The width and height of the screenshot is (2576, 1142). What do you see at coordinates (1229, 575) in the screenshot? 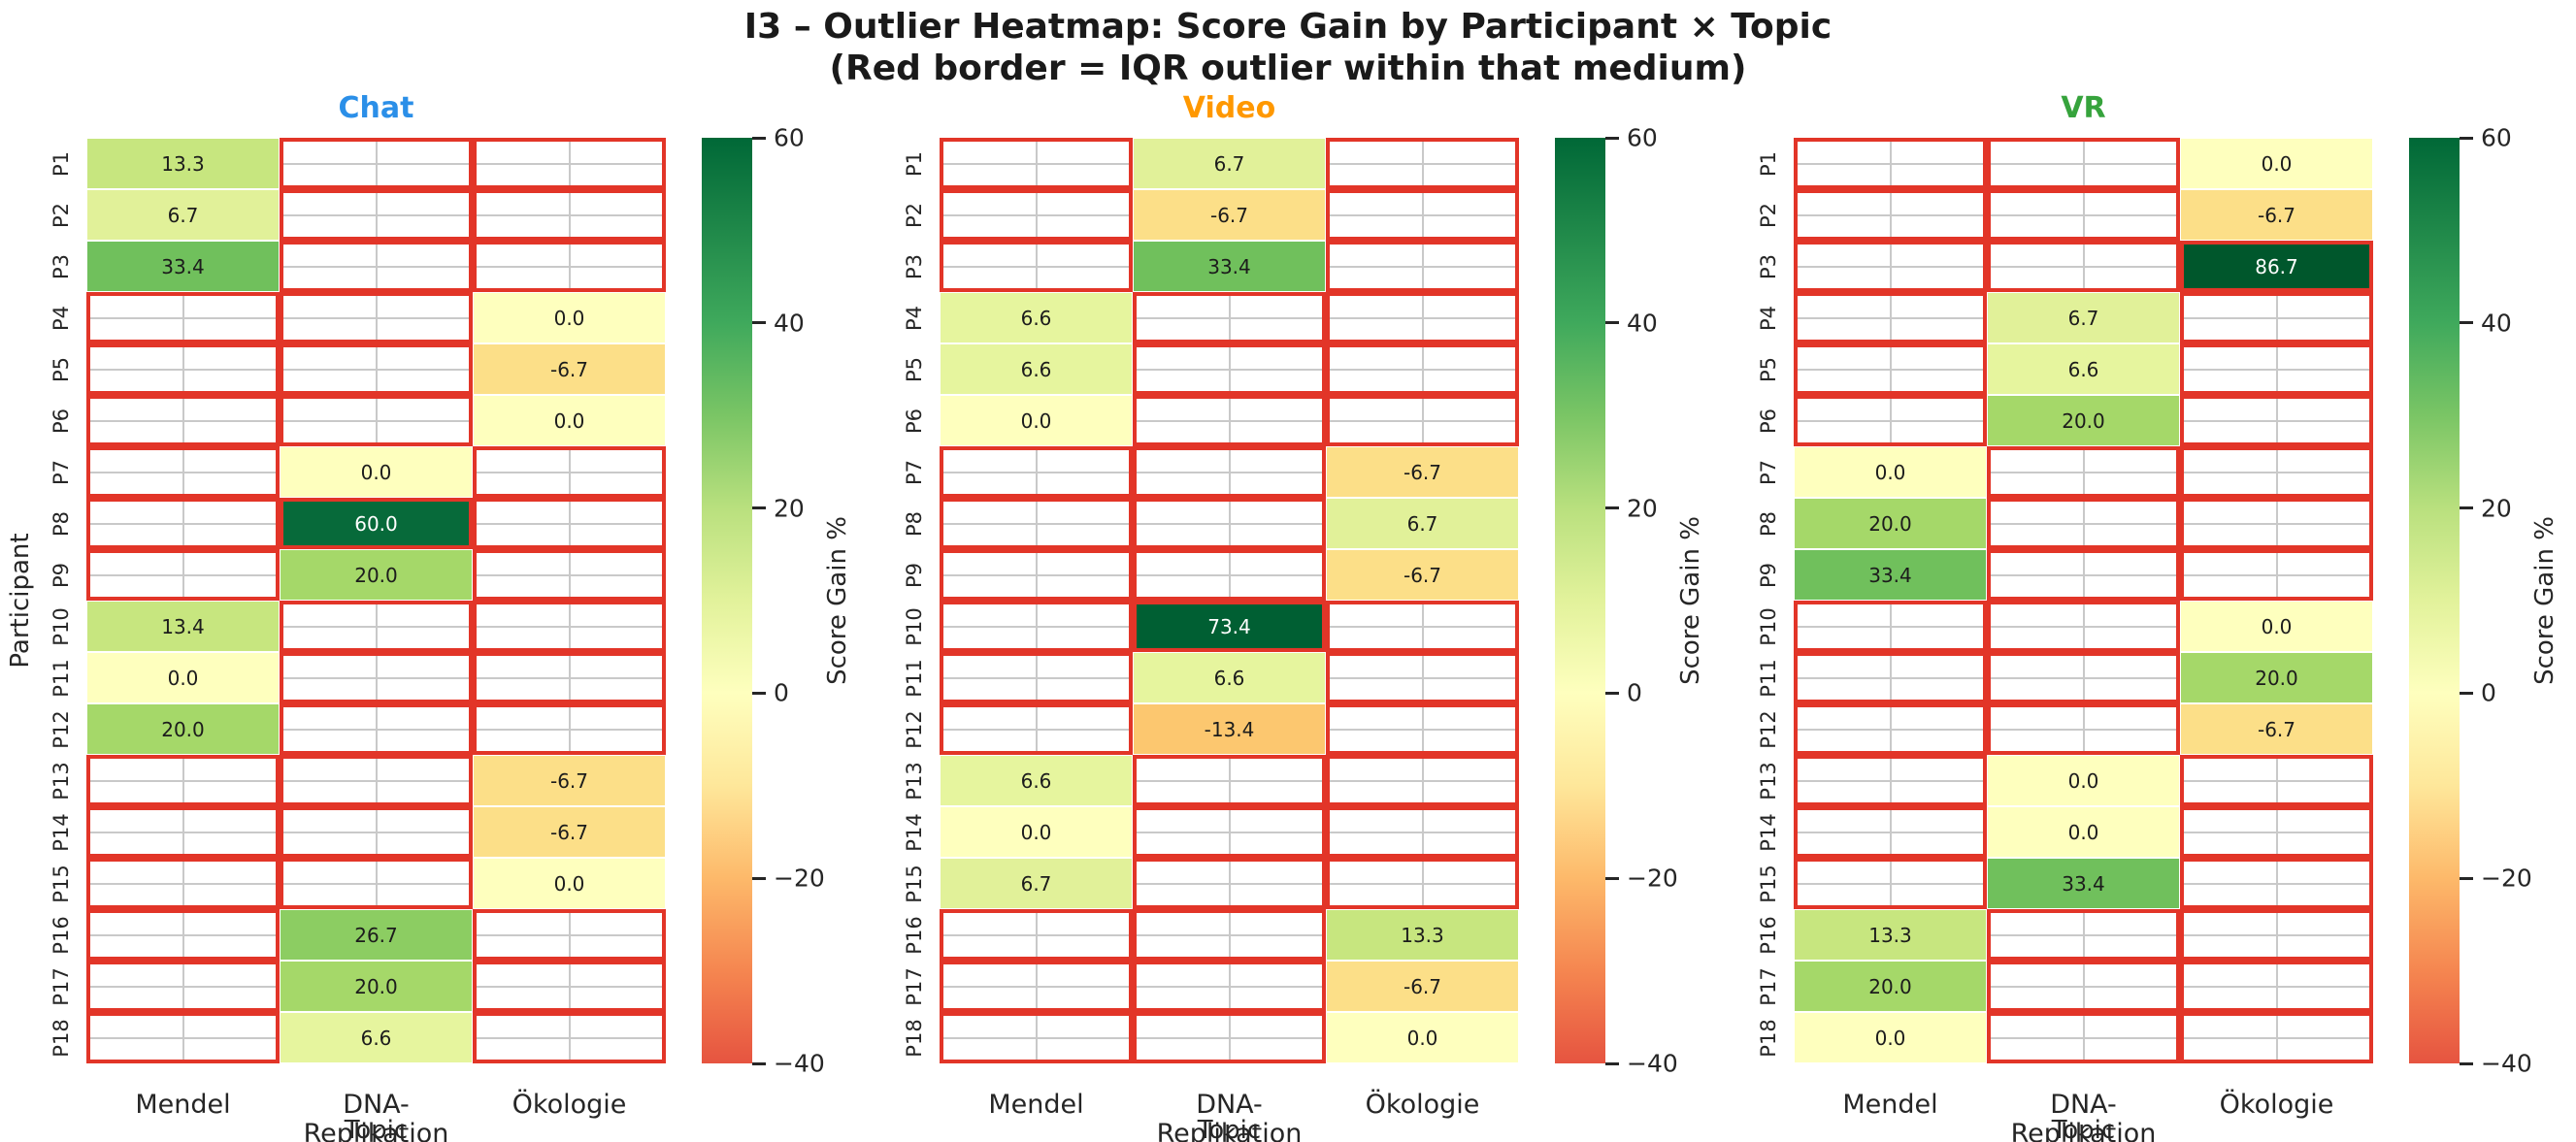
I see `cell-video-P9-DNA-Replikation-empty` at bounding box center [1229, 575].